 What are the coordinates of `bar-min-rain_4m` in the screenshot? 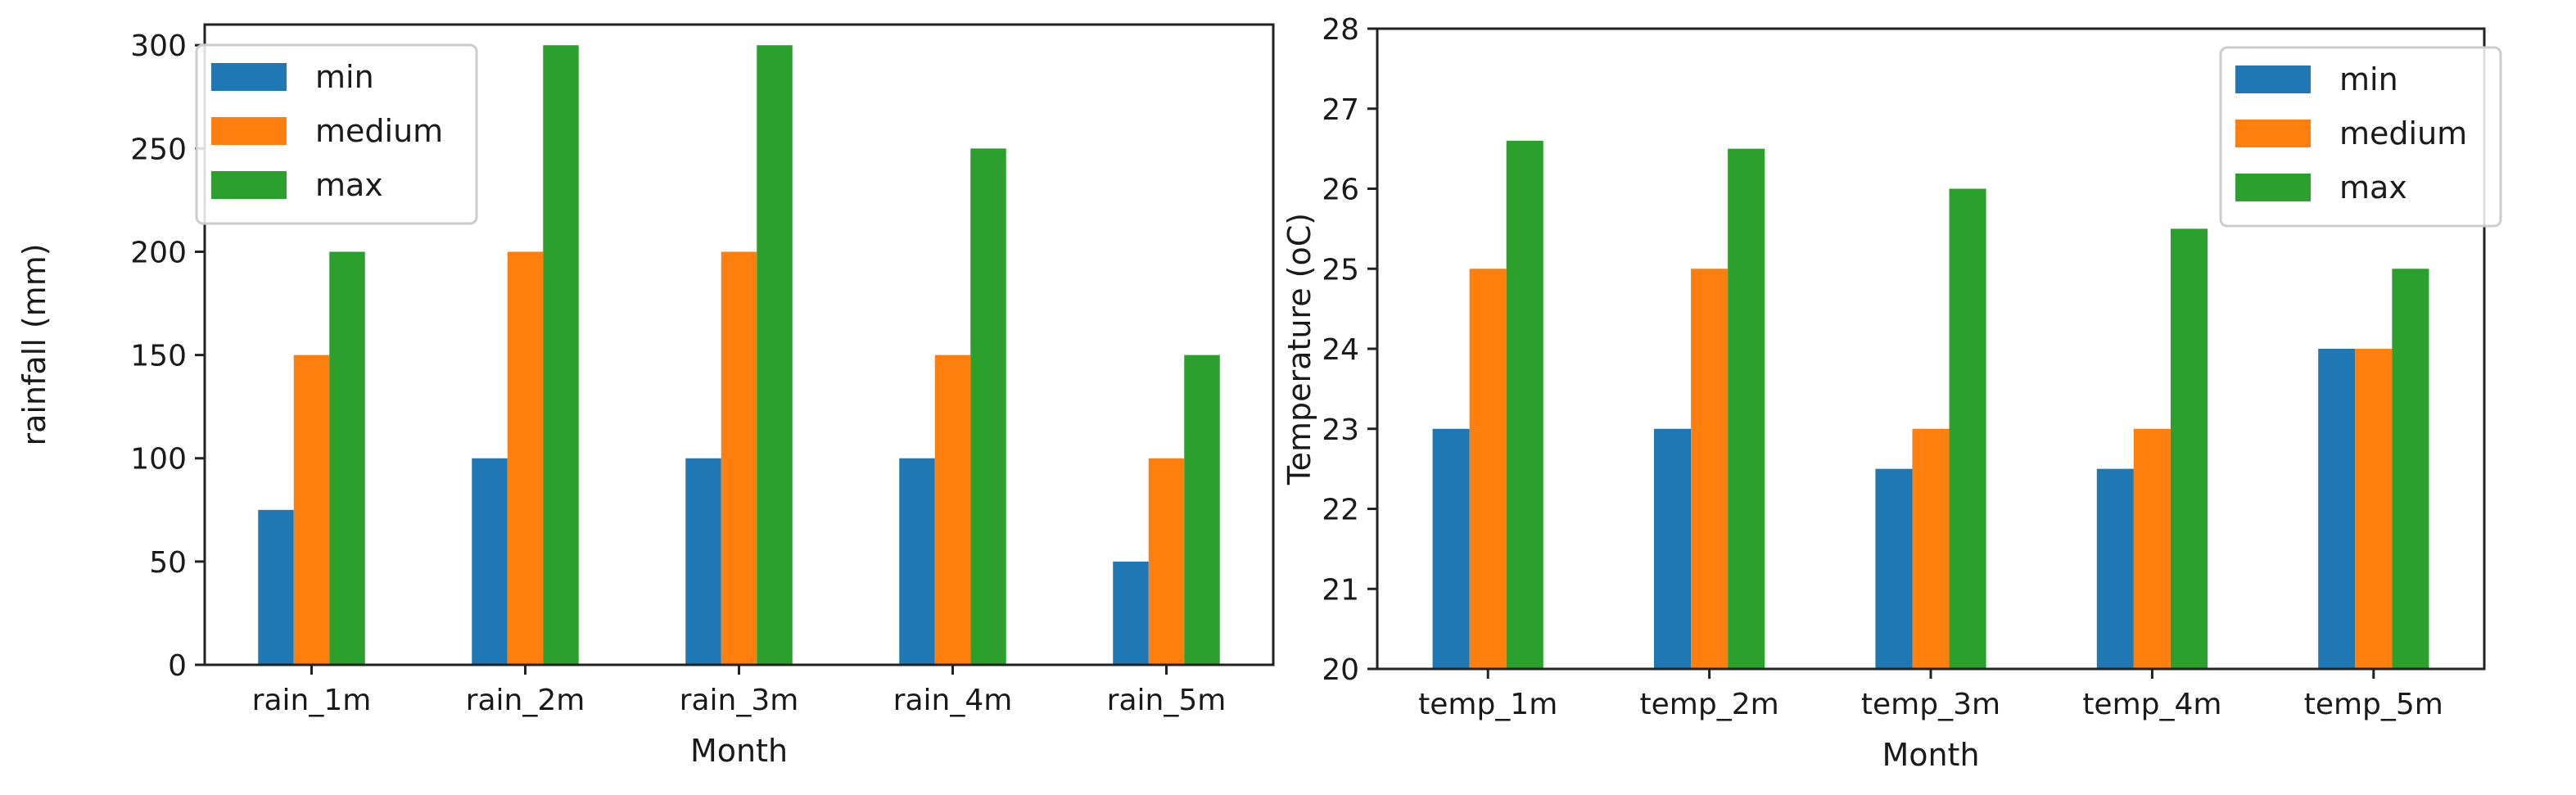 It's located at (917, 561).